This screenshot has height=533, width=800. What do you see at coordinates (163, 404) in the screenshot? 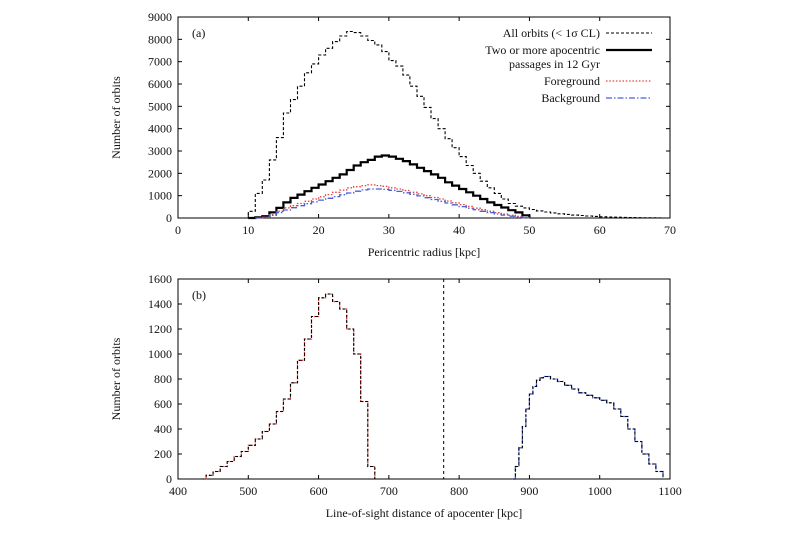
I see `y-tick-label: 600` at bounding box center [163, 404].